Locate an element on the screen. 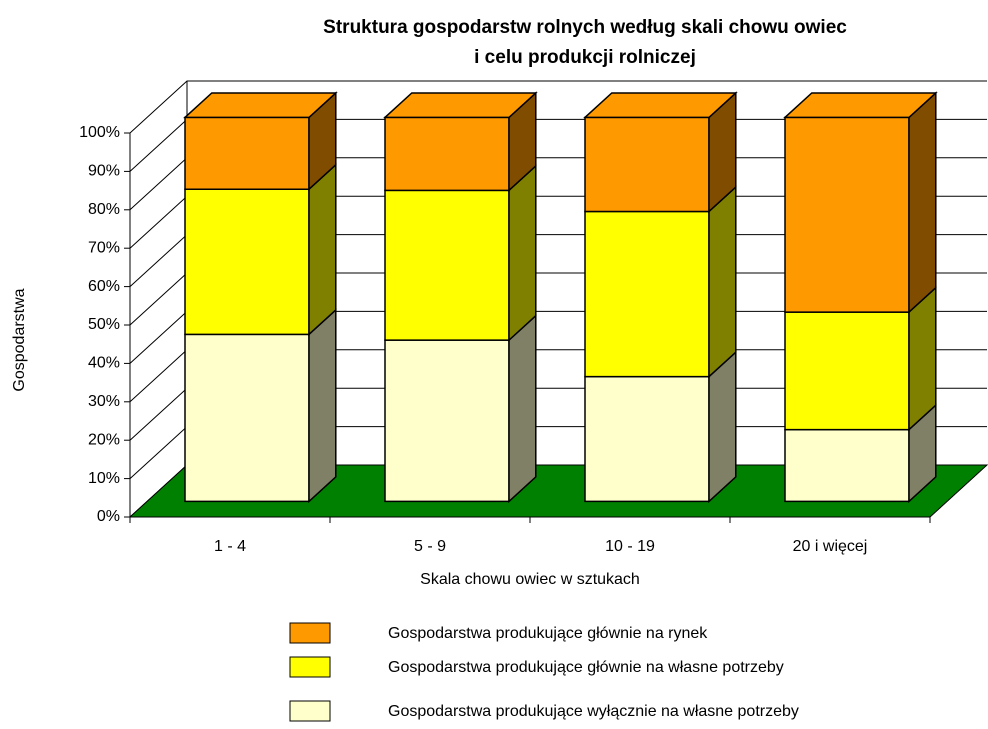 This screenshot has width=988, height=729. y-tick-label: 100% is located at coordinates (99, 132).